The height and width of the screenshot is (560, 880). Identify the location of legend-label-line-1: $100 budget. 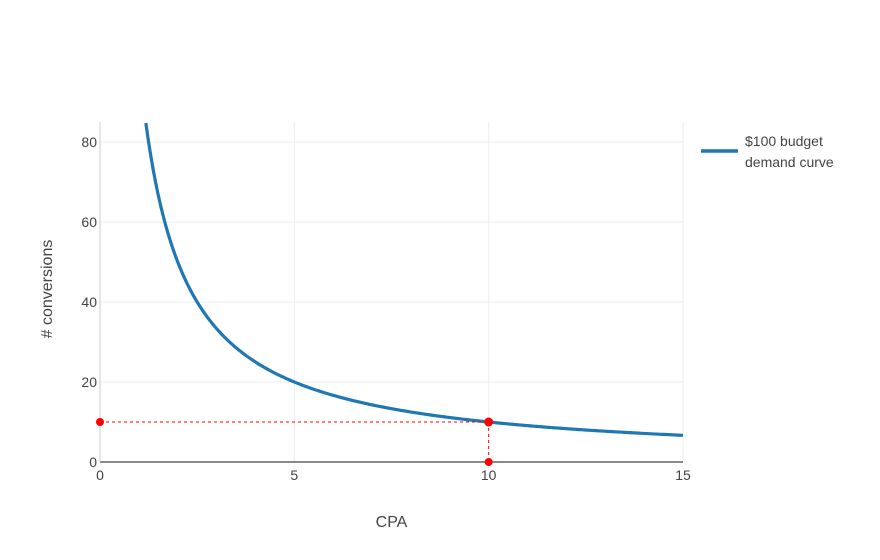
(784, 141).